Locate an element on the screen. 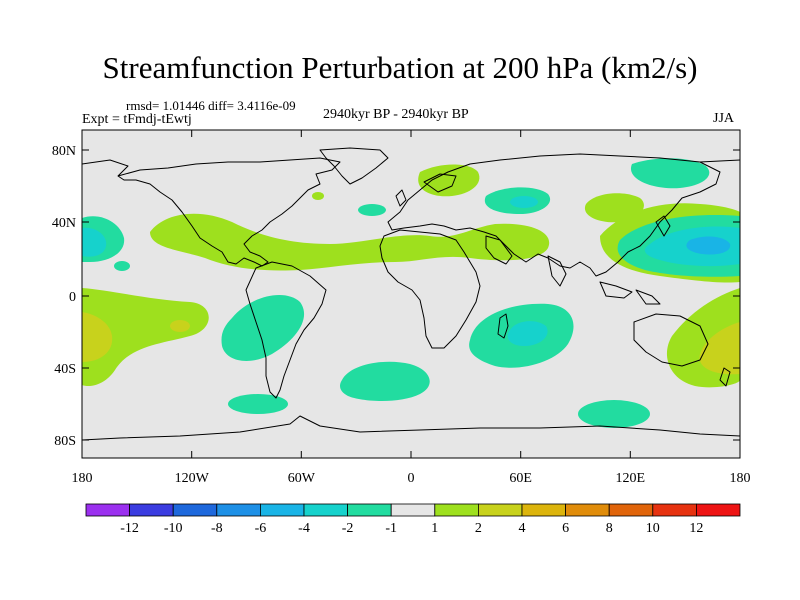  anomaly-small-atlantic is located at coordinates (318, 196).